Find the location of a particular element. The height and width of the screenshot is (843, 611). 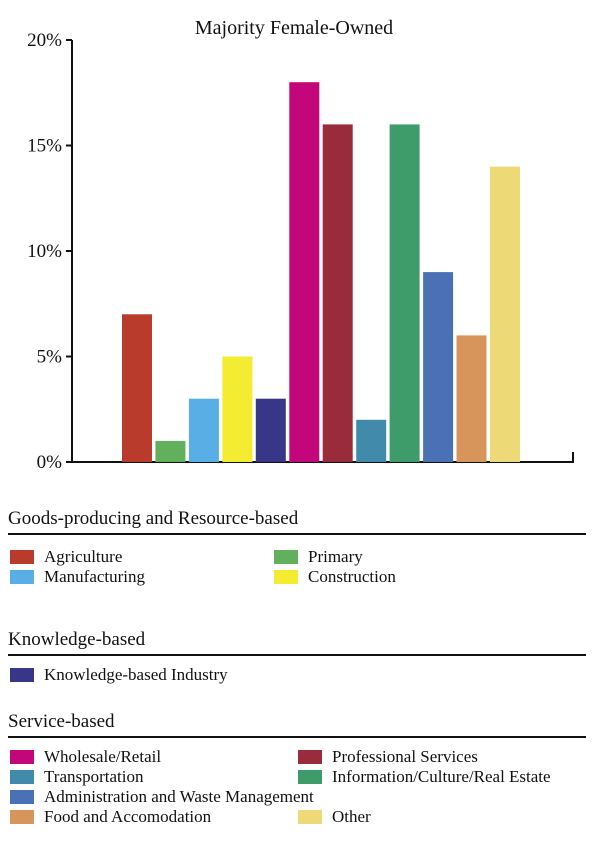

legend-group-title: Knowledge-based is located at coordinates (297, 642).